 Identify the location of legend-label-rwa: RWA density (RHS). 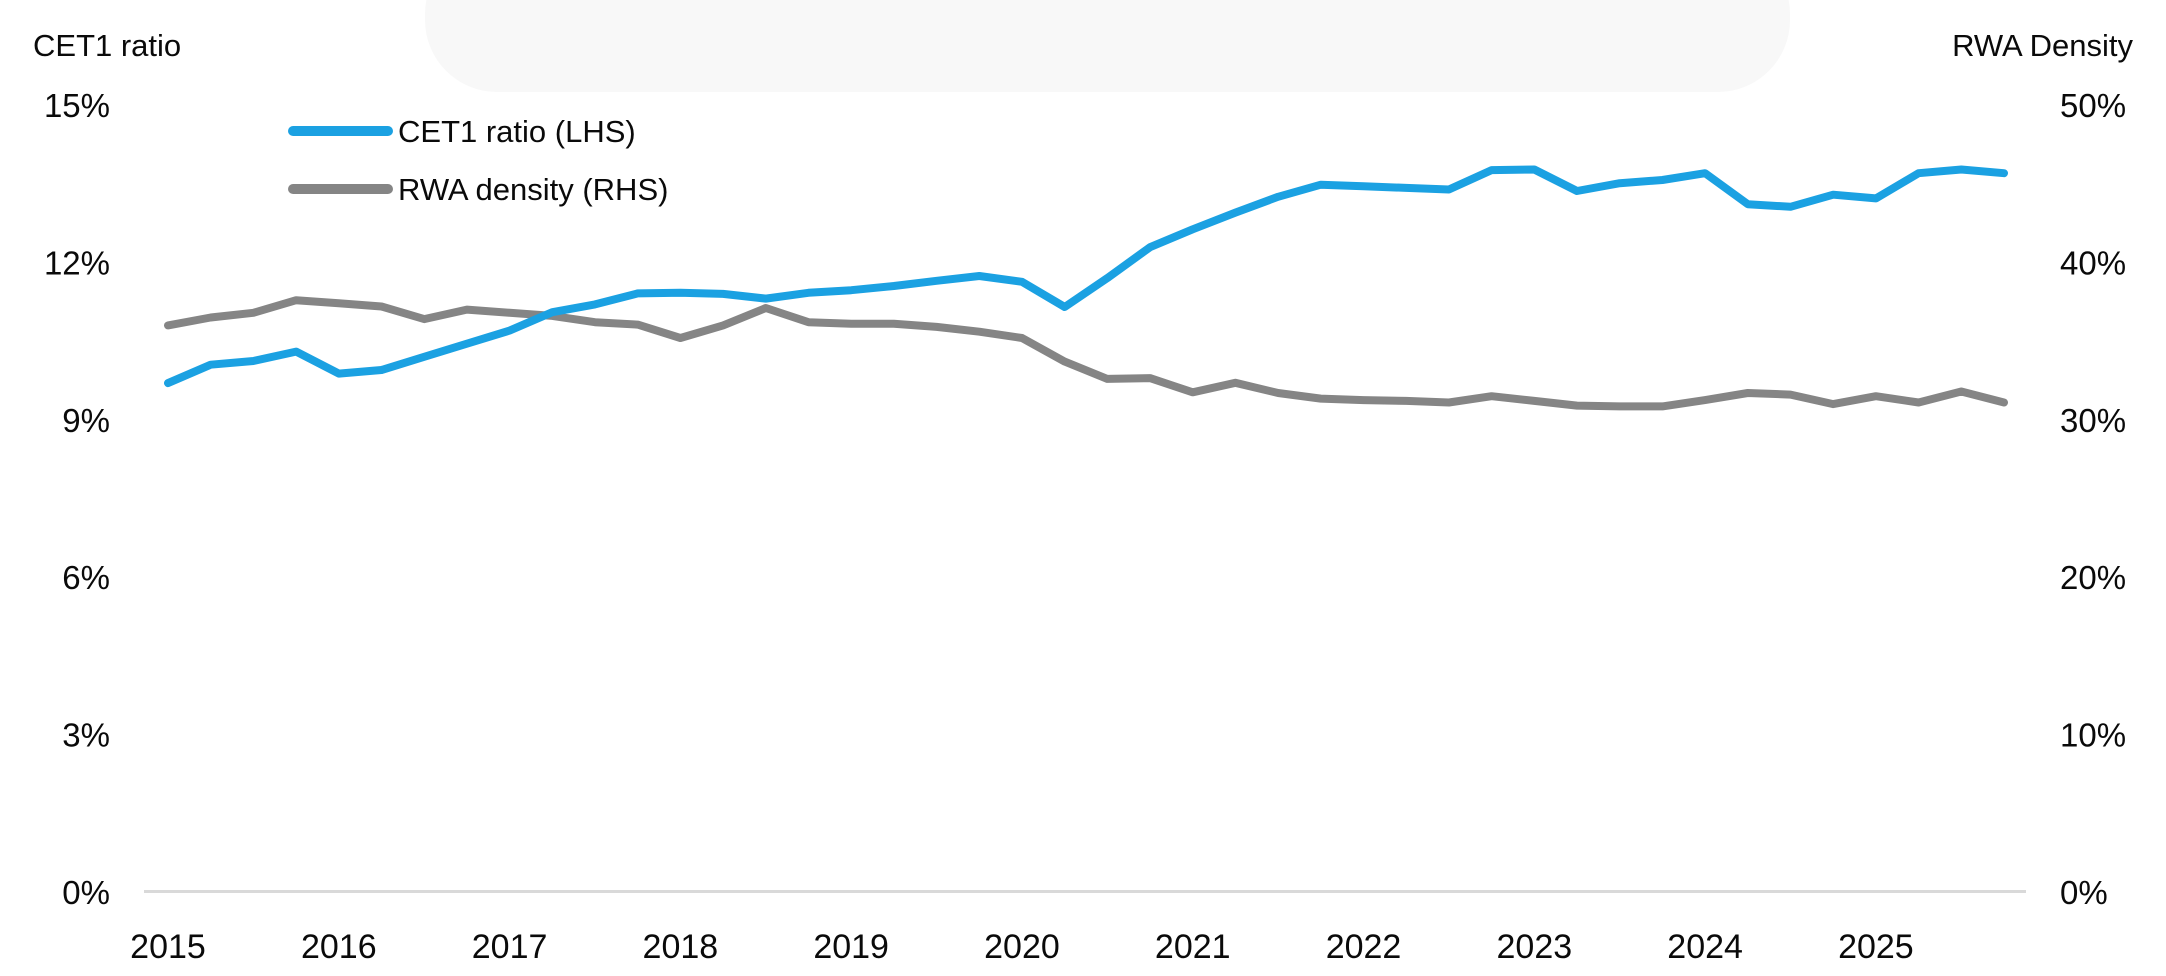
(533, 189).